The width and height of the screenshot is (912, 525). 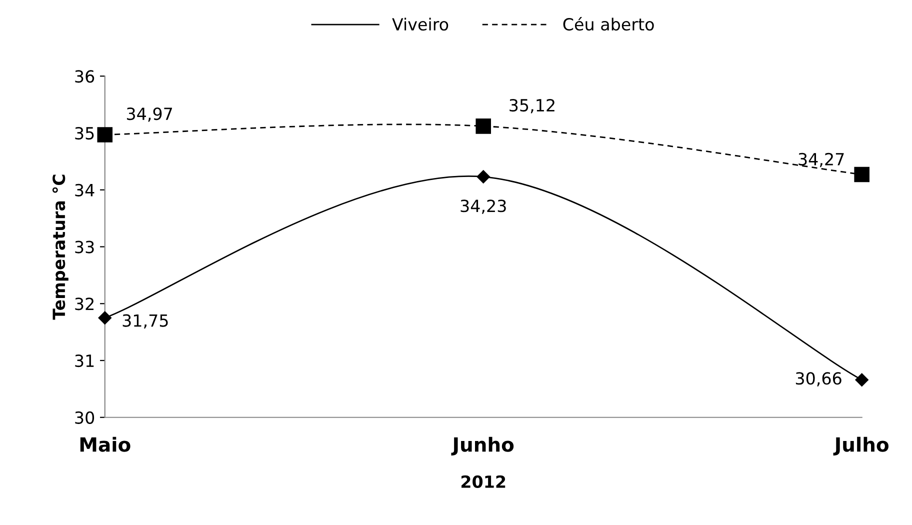 What do you see at coordinates (84, 76) in the screenshot?
I see `y-tick-label: 36` at bounding box center [84, 76].